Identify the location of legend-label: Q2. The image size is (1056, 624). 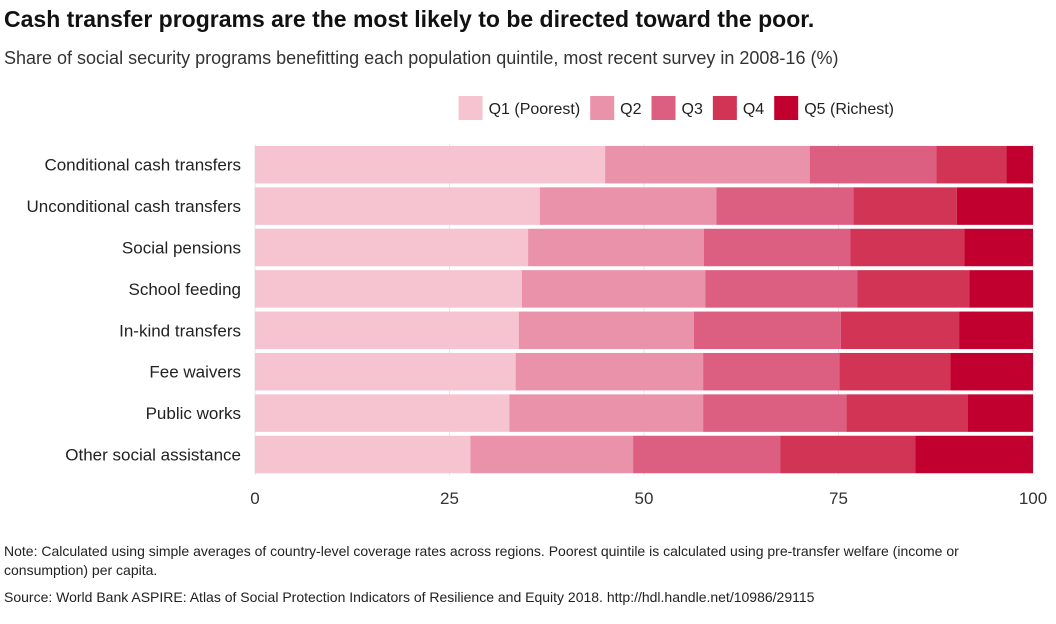
(630, 109).